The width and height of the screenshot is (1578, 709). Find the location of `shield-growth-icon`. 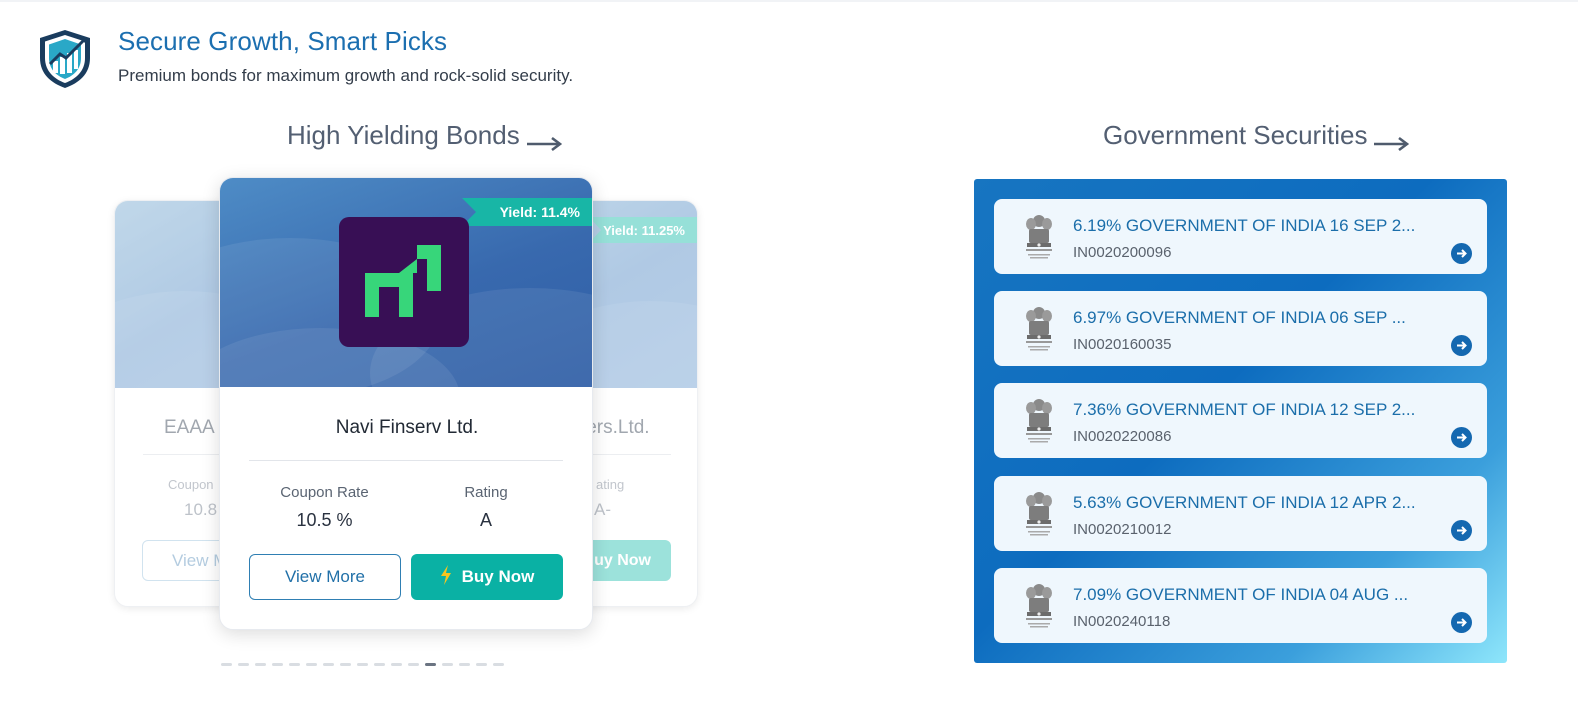

shield-growth-icon is located at coordinates (65, 59).